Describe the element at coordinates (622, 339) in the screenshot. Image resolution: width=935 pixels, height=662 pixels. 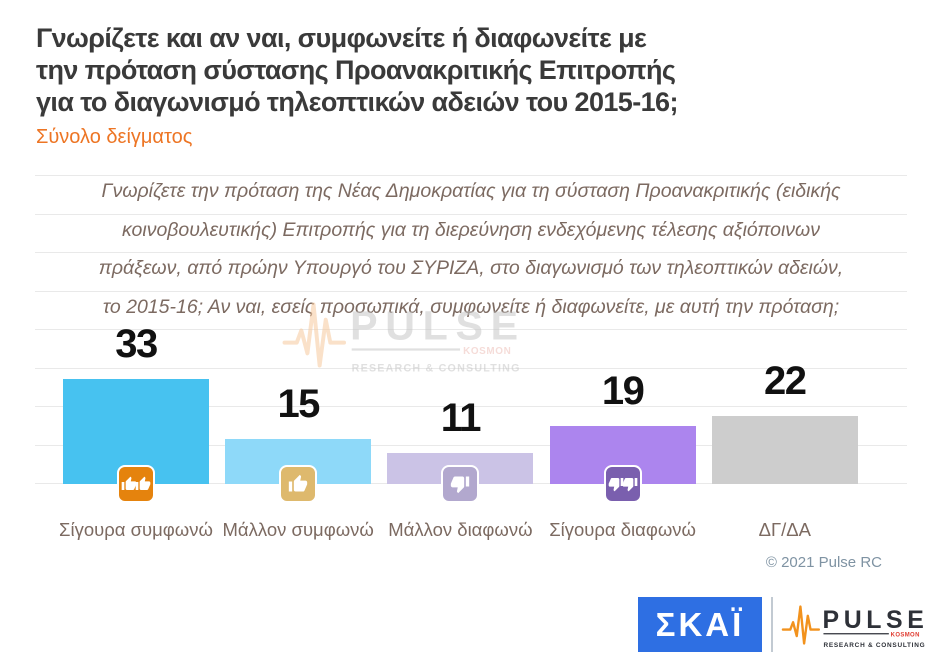
I see `bar-column: 19` at that location.